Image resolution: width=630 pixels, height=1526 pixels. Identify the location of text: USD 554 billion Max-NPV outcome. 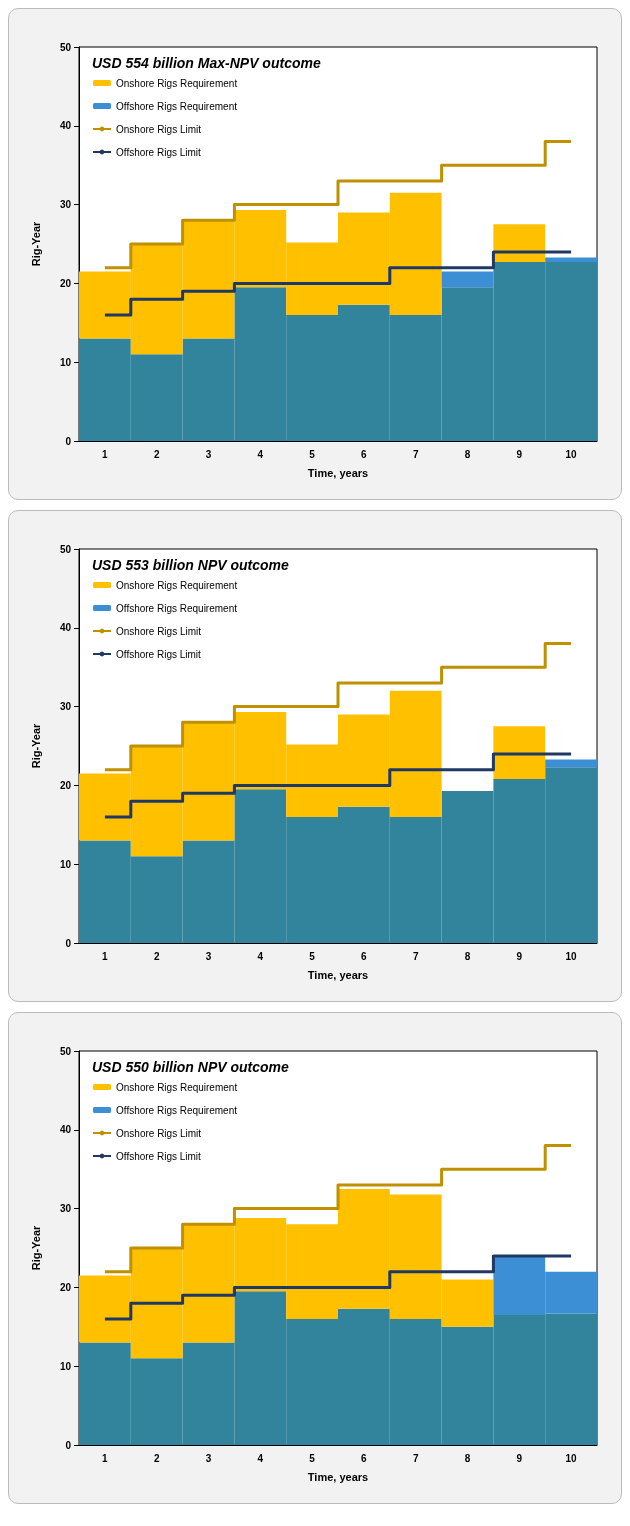
(206, 63).